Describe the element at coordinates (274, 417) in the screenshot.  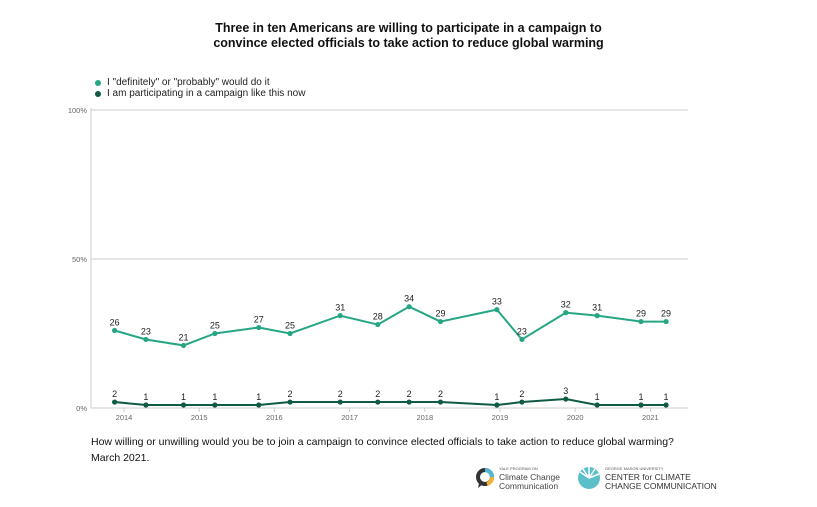
I see `x-tick-label: 2016` at that location.